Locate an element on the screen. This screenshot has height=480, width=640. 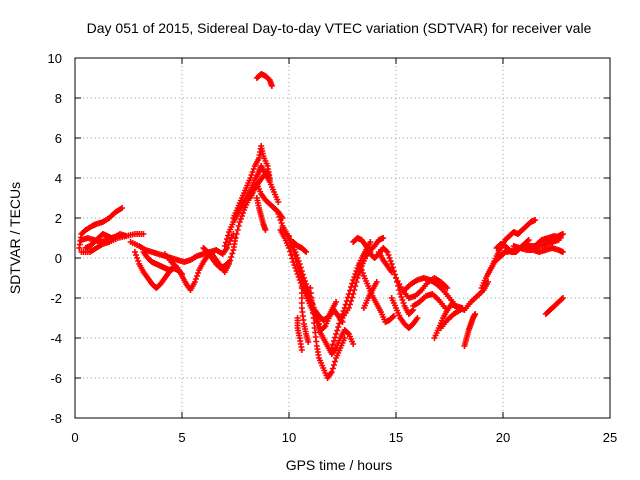
y-tick-label: -8 is located at coordinates (56, 418).